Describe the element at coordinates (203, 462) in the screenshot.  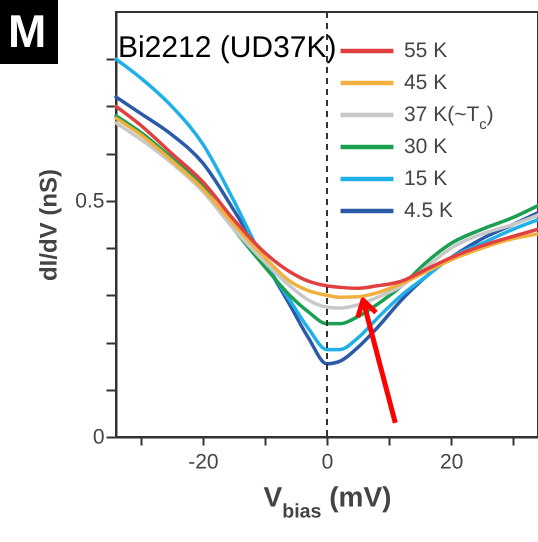
I see `x-tick-label: -20` at that location.